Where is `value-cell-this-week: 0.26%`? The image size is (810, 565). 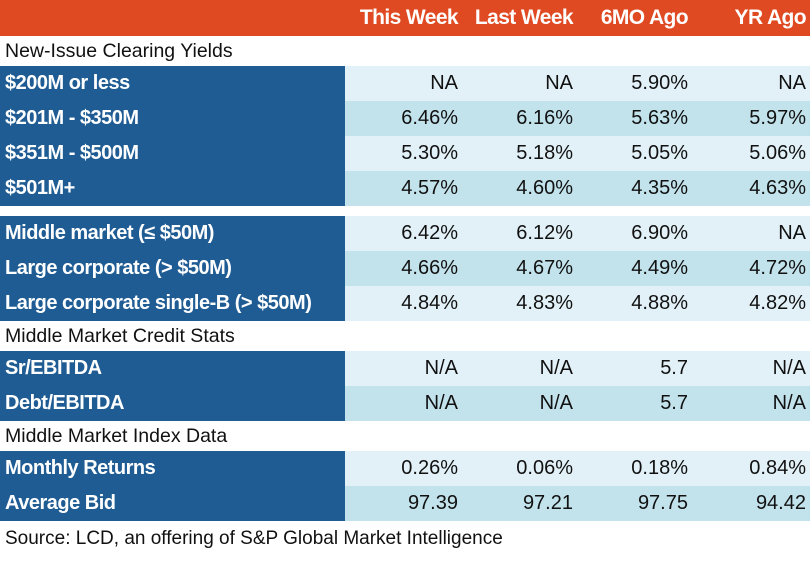
value-cell-this-week: 0.26% is located at coordinates (429, 468).